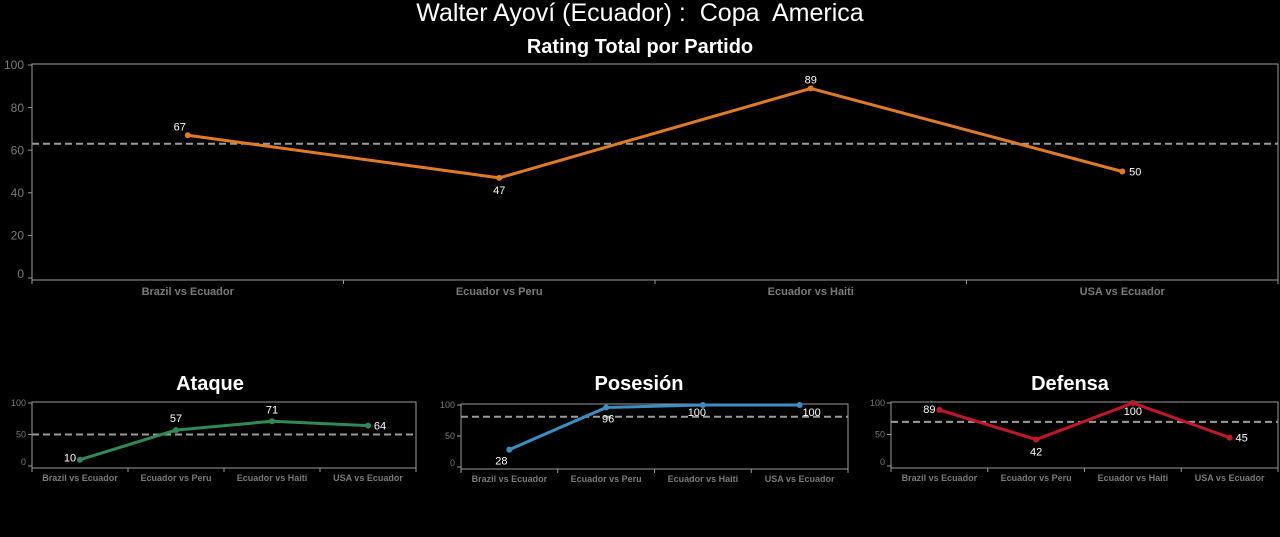 The width and height of the screenshot is (1280, 537). What do you see at coordinates (929, 410) in the screenshot?
I see `defensa-data-label: 89` at bounding box center [929, 410].